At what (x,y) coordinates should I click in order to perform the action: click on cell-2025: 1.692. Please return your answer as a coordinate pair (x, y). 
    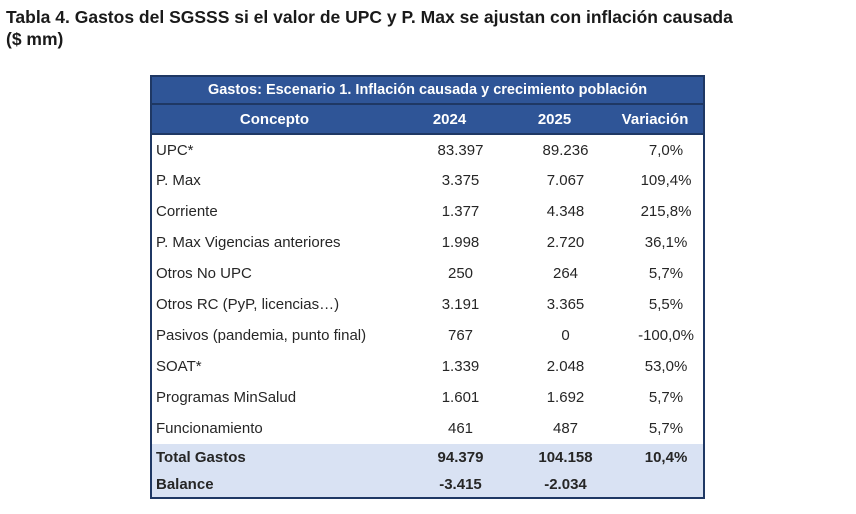
    Looking at the image, I should click on (554, 397).